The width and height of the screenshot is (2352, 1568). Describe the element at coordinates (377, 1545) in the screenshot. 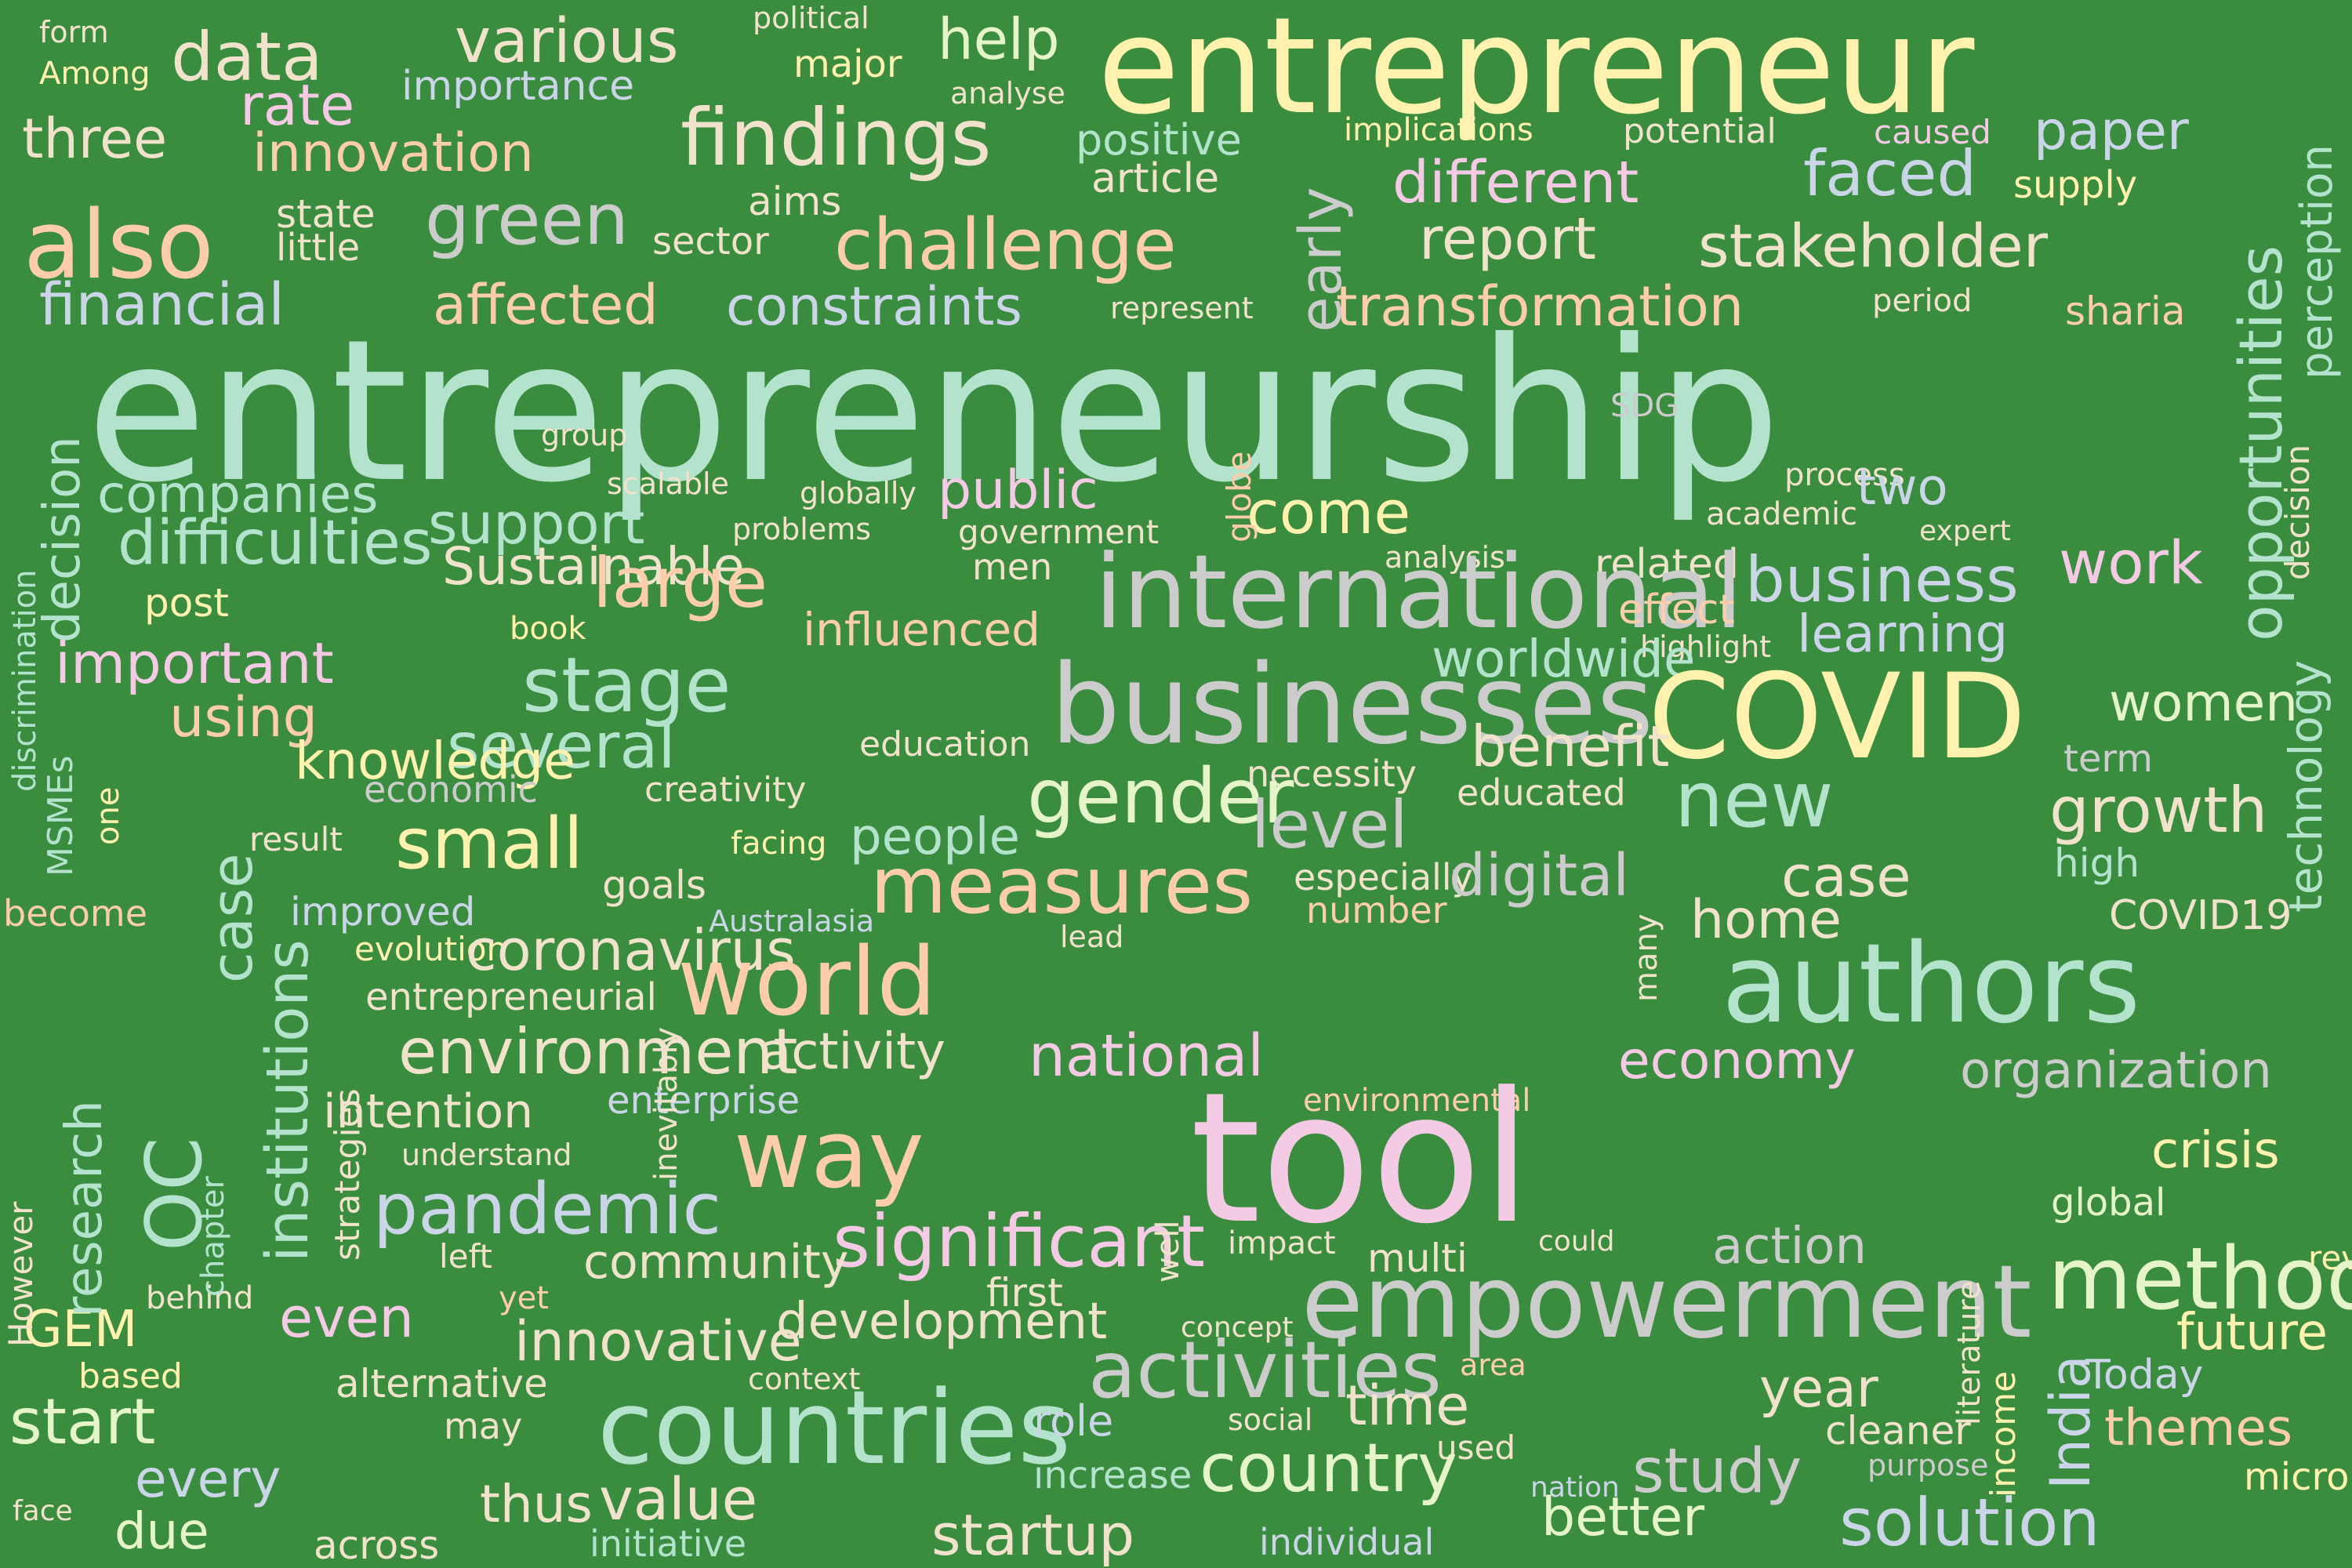

I see `word: across` at that location.